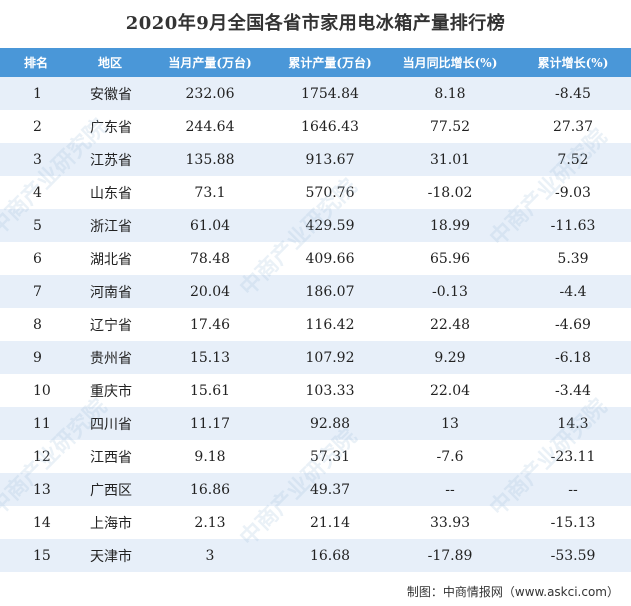 Image resolution: width=631 pixels, height=606 pixels. I want to click on cell-cumulative-growth: -3.44, so click(573, 390).